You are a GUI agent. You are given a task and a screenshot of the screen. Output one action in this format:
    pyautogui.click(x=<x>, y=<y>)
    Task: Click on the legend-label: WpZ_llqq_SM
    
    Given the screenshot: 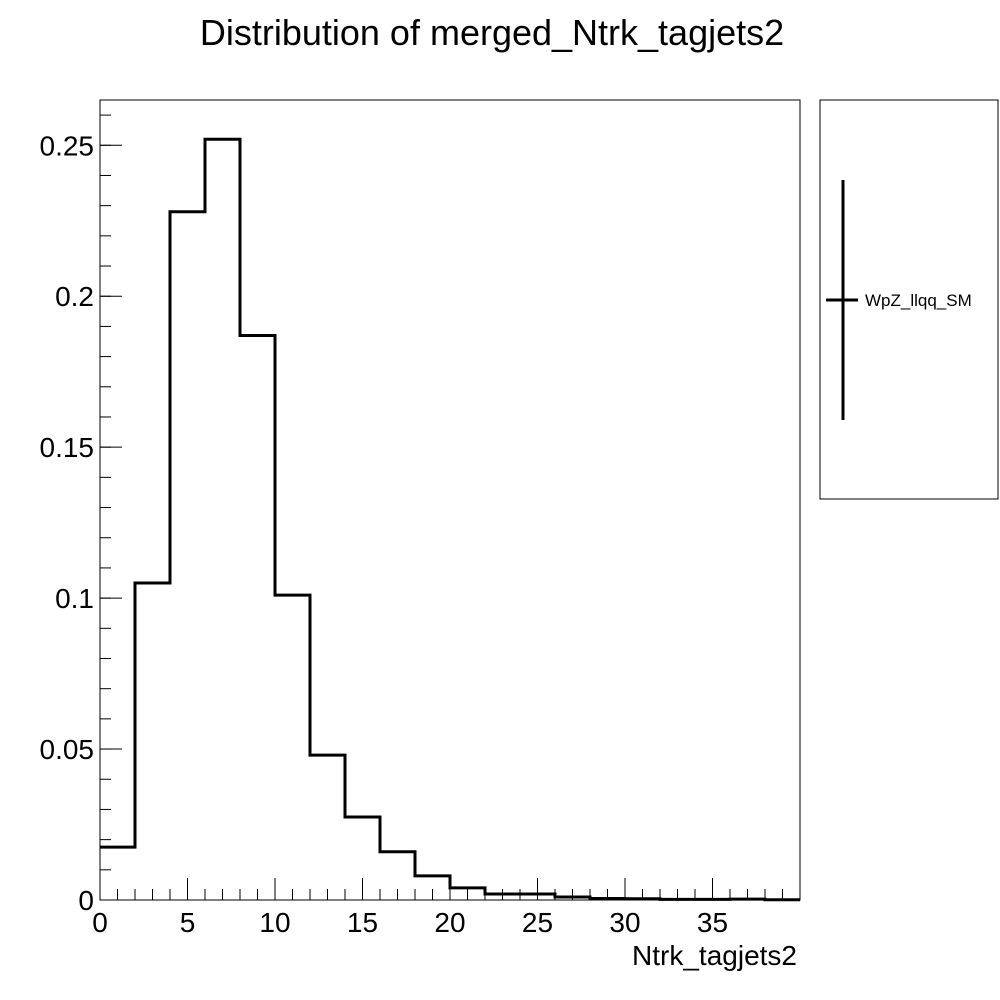 What is the action you would take?
    pyautogui.click(x=918, y=300)
    